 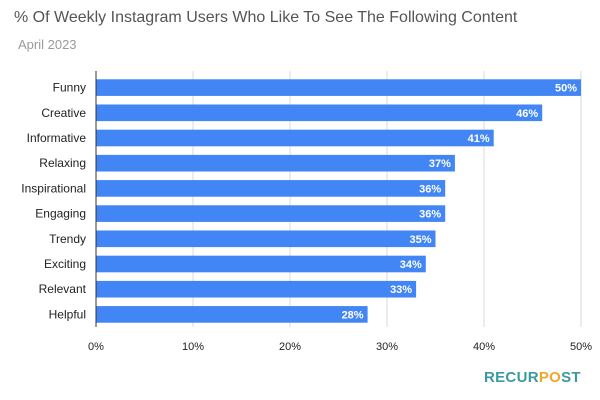 What do you see at coordinates (484, 347) in the screenshot?
I see `x-tick-label: 40%` at bounding box center [484, 347].